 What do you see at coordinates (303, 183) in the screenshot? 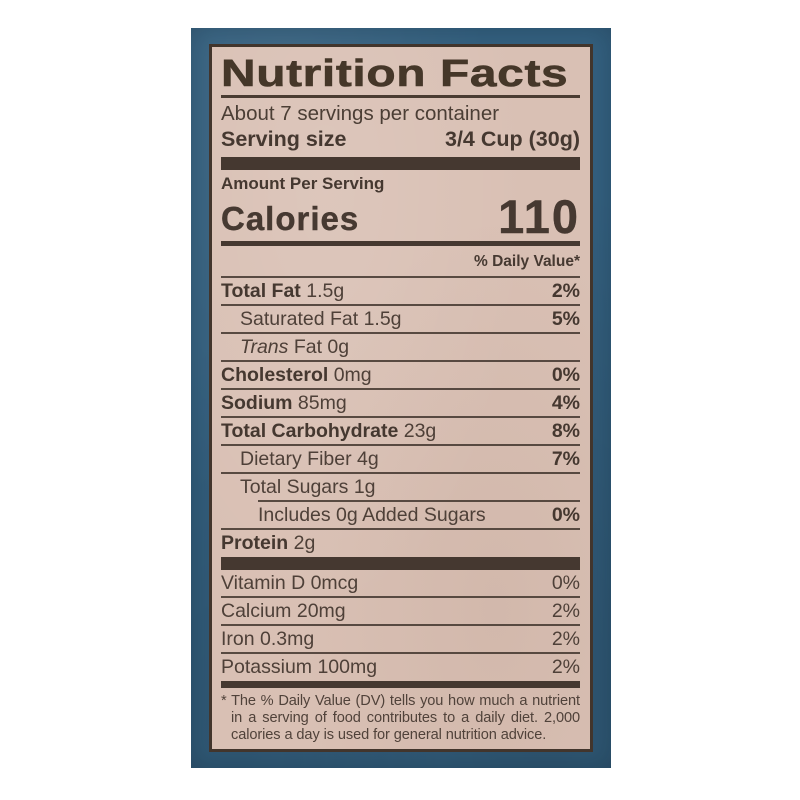
I see `amount-per-serving-label: Amount Per Serving` at bounding box center [303, 183].